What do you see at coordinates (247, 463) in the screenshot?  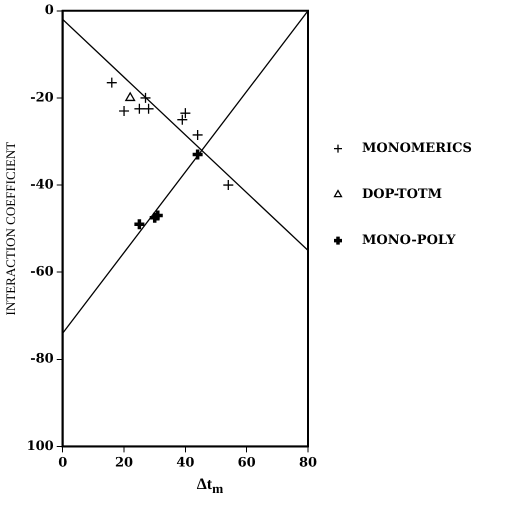 I see `x-tick-label: 60` at bounding box center [247, 463].